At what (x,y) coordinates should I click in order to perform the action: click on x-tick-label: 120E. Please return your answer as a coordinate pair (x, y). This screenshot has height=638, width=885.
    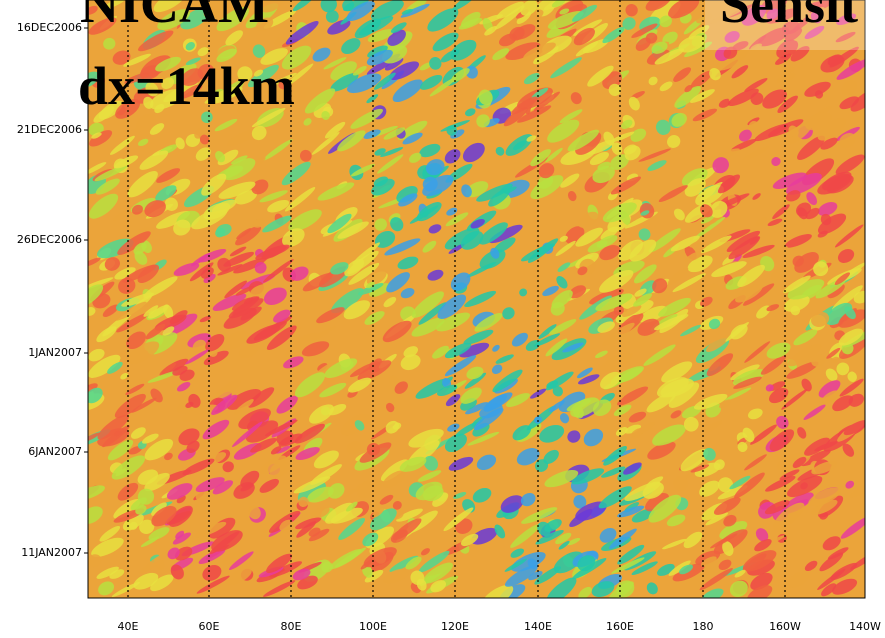
    Looking at the image, I should click on (455, 626).